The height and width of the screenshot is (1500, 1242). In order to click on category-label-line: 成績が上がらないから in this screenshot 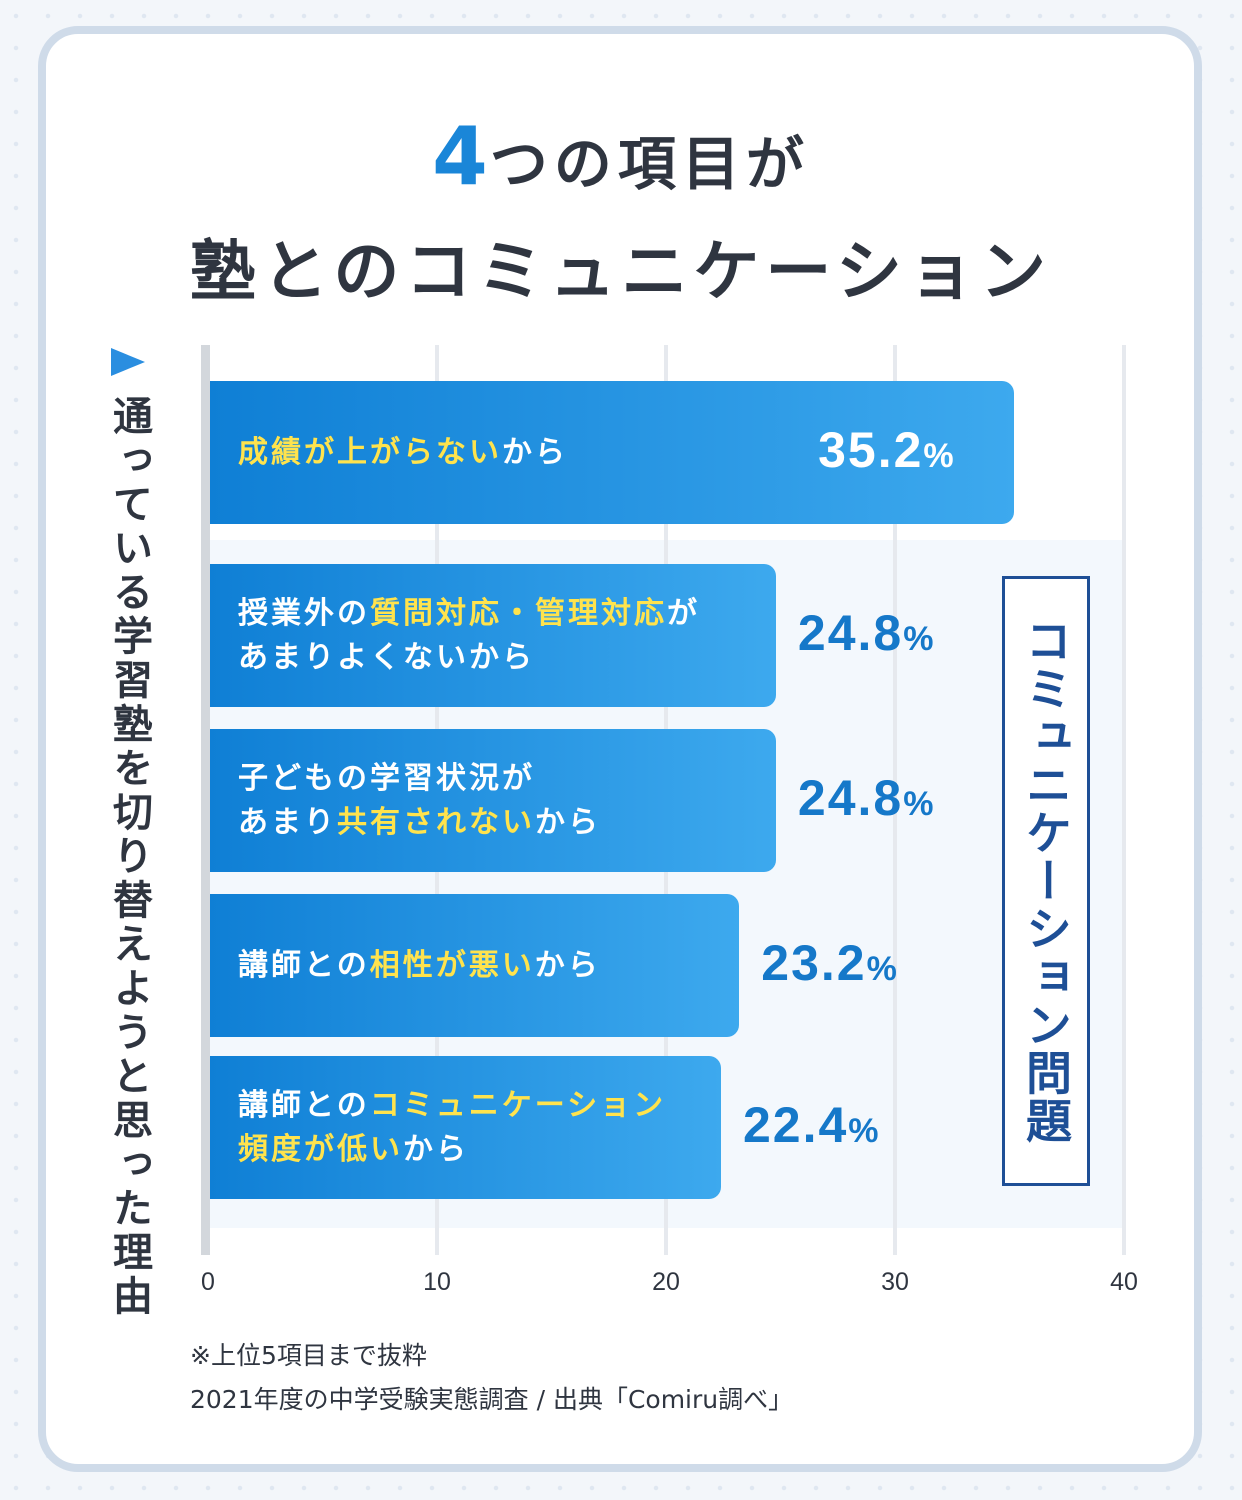, I will do `click(508, 453)`.